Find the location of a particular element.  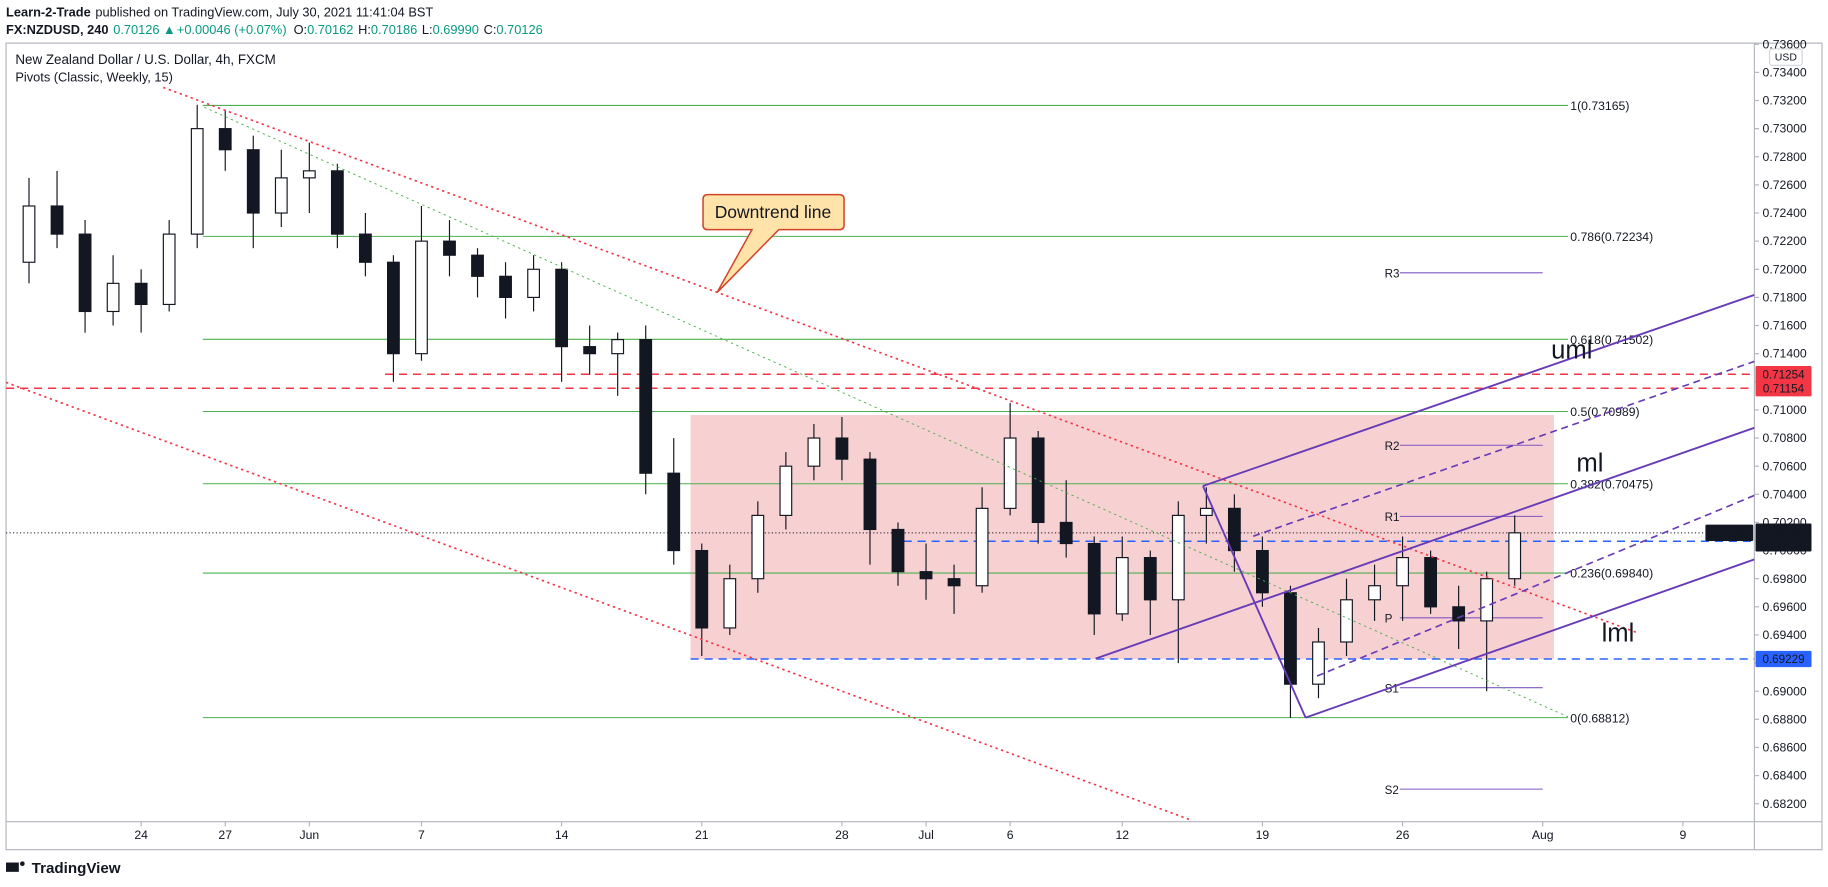

ohlc-value: 0.70126 is located at coordinates (519, 29).